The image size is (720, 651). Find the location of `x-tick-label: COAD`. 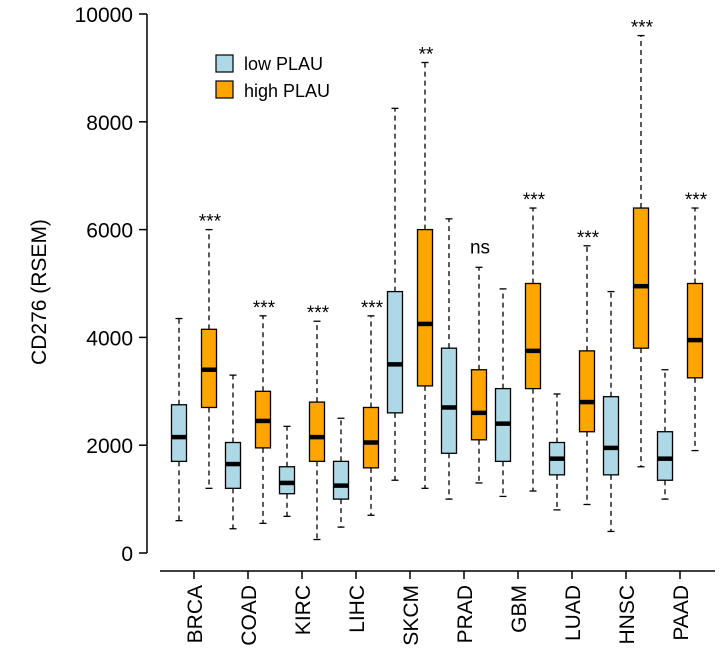

x-tick-label: COAD is located at coordinates (249, 615).